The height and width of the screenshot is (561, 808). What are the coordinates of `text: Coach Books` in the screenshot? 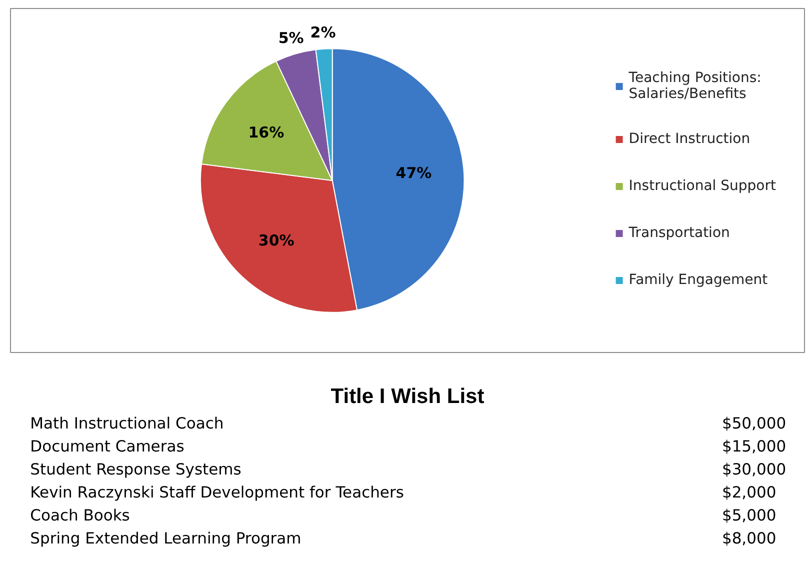 It's located at (80, 515).